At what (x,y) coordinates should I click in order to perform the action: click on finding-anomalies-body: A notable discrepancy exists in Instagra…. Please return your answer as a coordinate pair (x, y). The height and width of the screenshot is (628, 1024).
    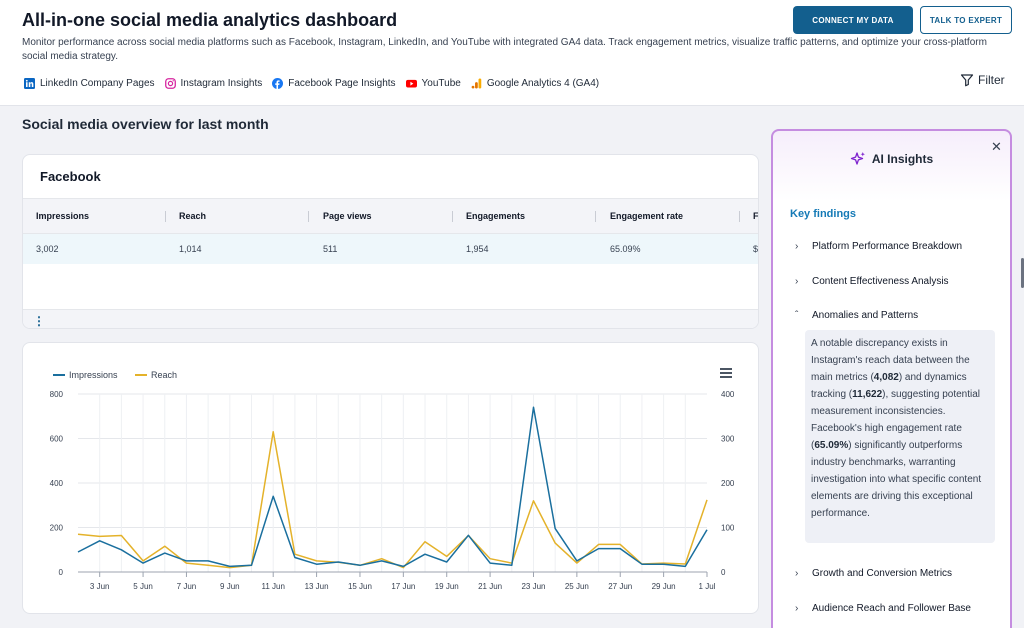
    Looking at the image, I should click on (900, 436).